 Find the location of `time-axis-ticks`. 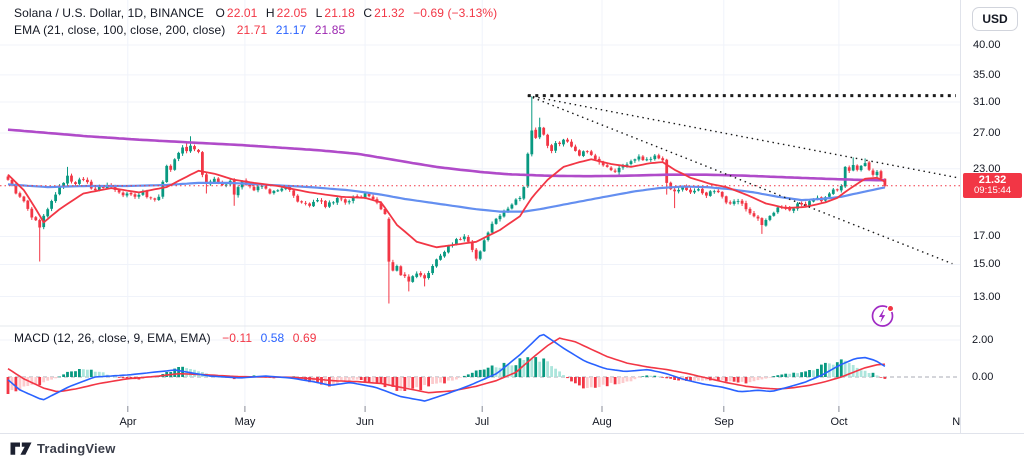

time-axis-ticks is located at coordinates (483, 409).